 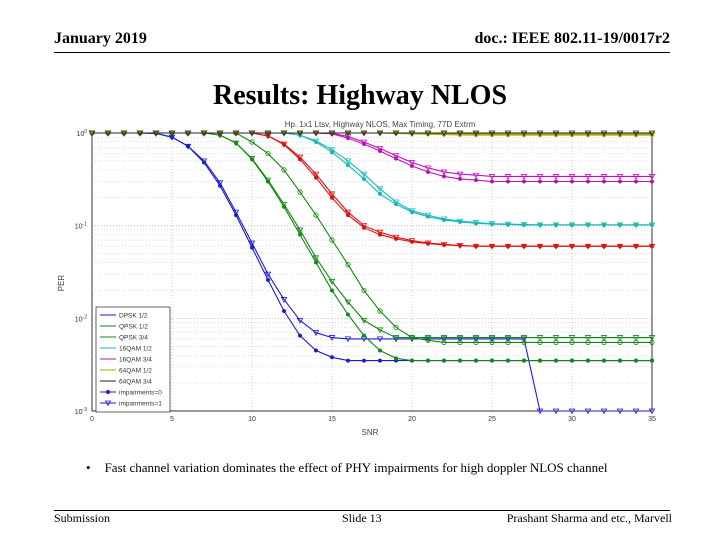 What do you see at coordinates (332, 419) in the screenshot?
I see `x-tick-label: 15` at bounding box center [332, 419].